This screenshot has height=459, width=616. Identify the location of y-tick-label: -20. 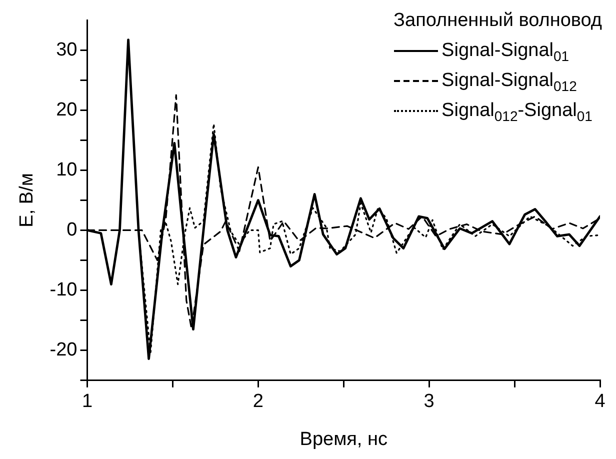
(64, 350).